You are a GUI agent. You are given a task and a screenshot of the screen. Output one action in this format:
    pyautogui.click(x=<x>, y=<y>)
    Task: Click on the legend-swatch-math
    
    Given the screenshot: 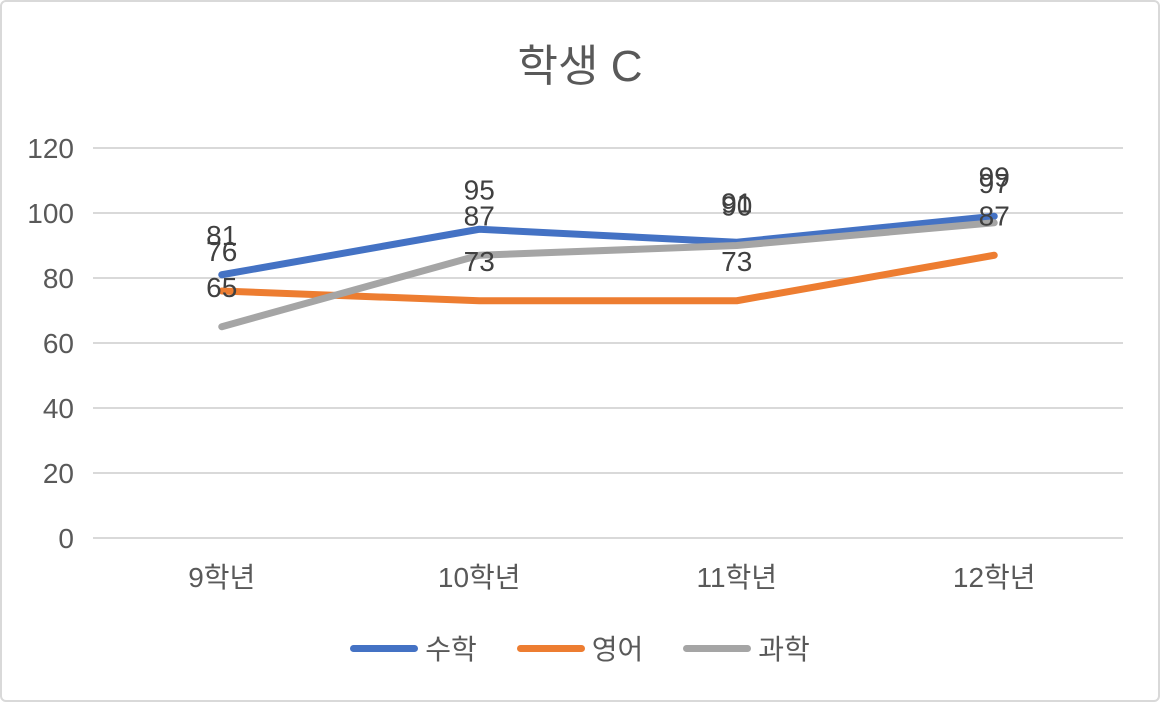 What is the action you would take?
    pyautogui.click(x=384, y=648)
    